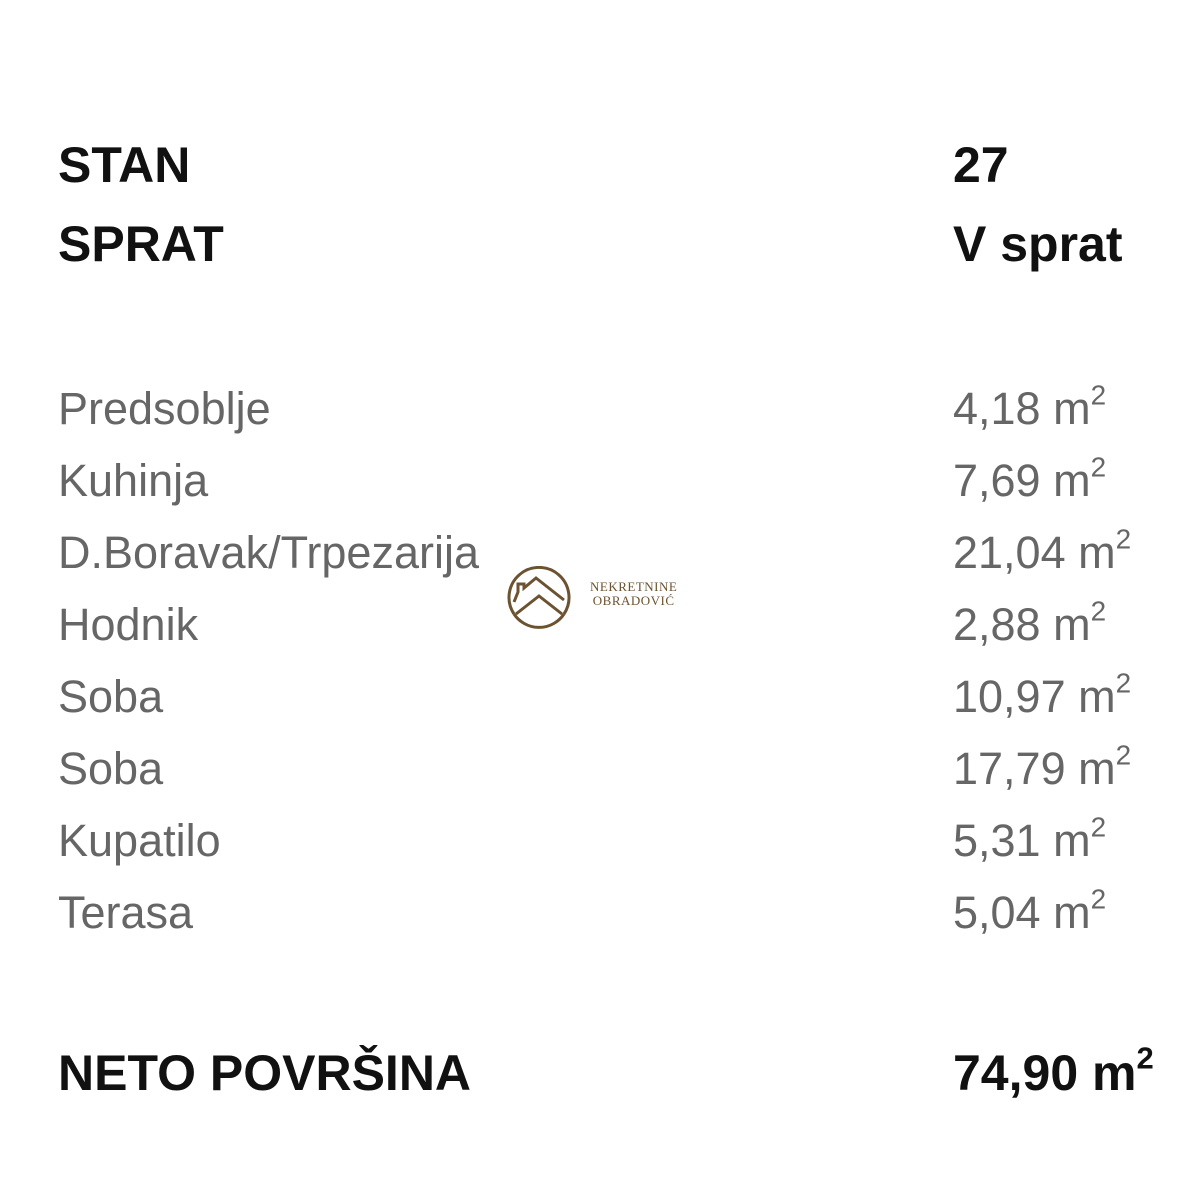 This screenshot has height=1200, width=1200. I want to click on house-logo-icon, so click(539, 597).